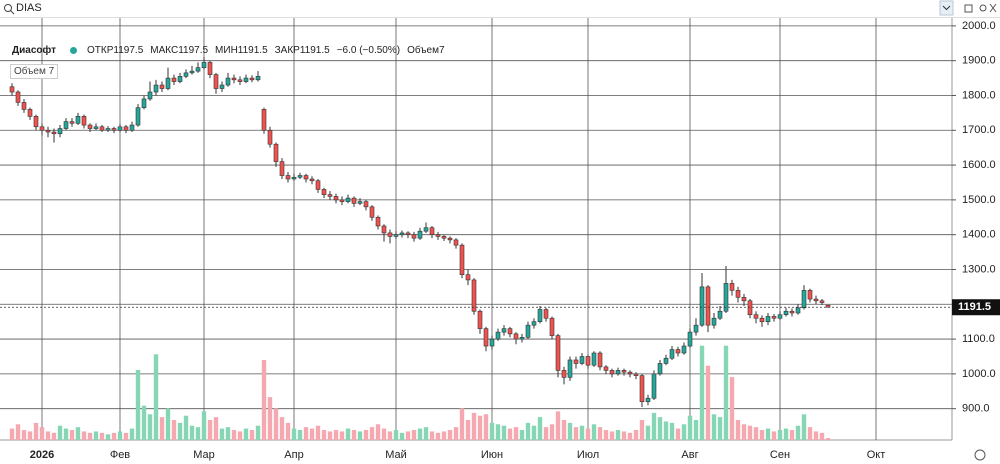 Image resolution: width=1000 pixels, height=464 pixels. I want to click on y-tick-label: 1600.0, so click(979, 165).